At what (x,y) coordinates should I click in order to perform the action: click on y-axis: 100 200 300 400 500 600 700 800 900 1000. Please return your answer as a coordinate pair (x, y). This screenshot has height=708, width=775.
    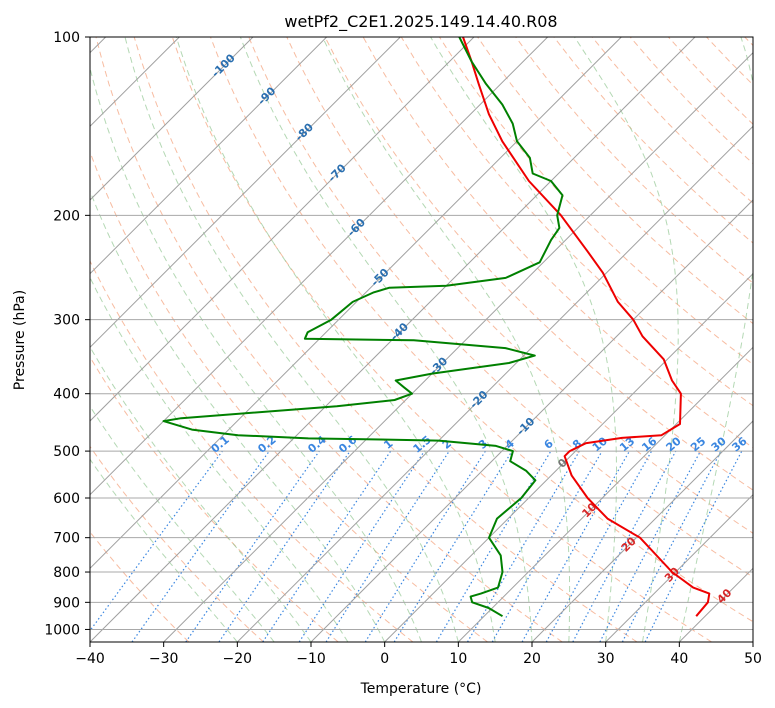
    Looking at the image, I should click on (67, 334).